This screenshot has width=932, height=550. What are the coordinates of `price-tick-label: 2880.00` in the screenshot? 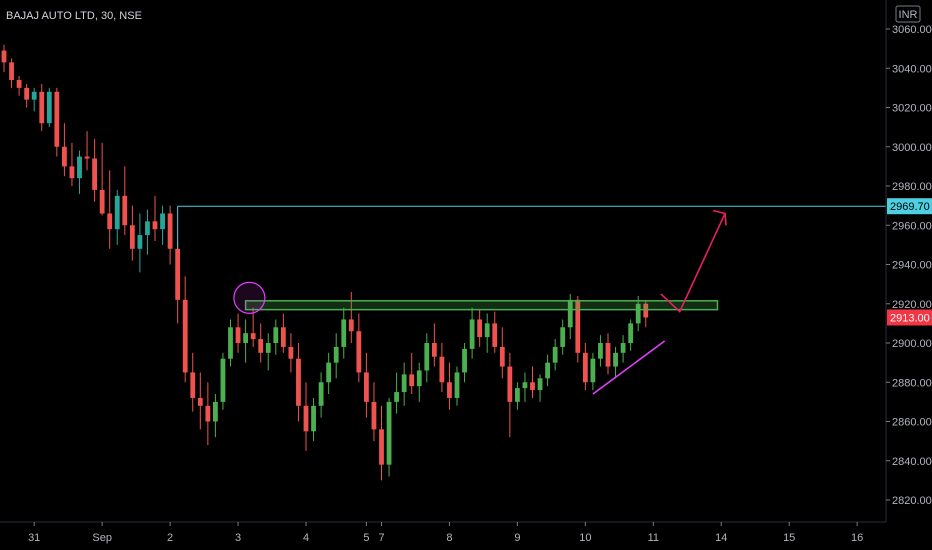 It's located at (912, 383).